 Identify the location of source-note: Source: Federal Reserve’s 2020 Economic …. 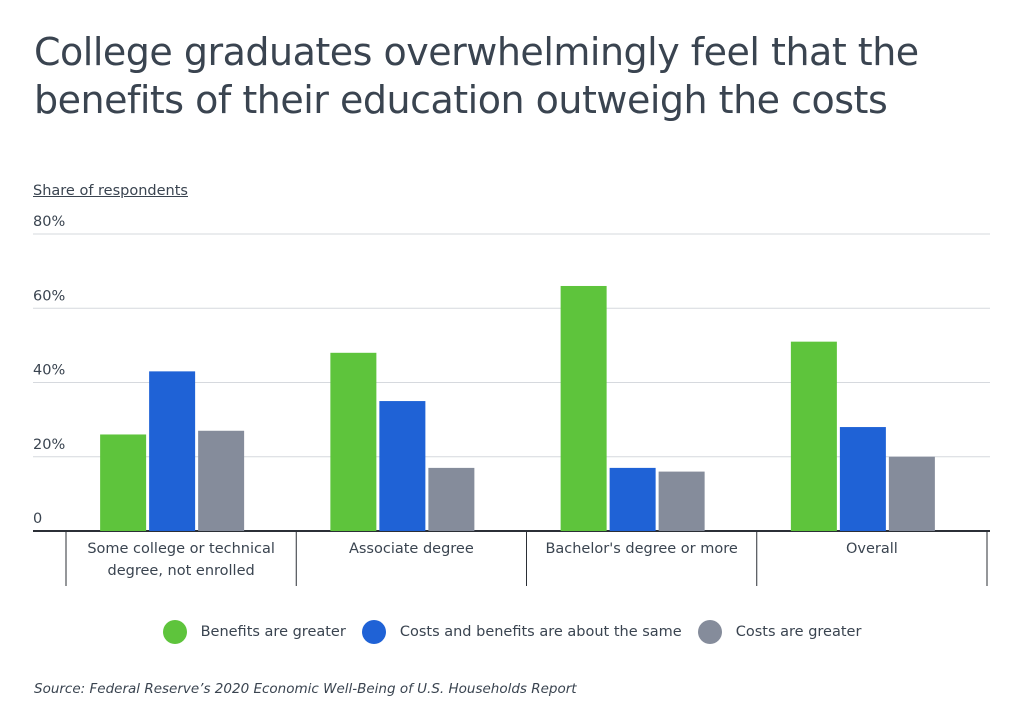
(305, 689).